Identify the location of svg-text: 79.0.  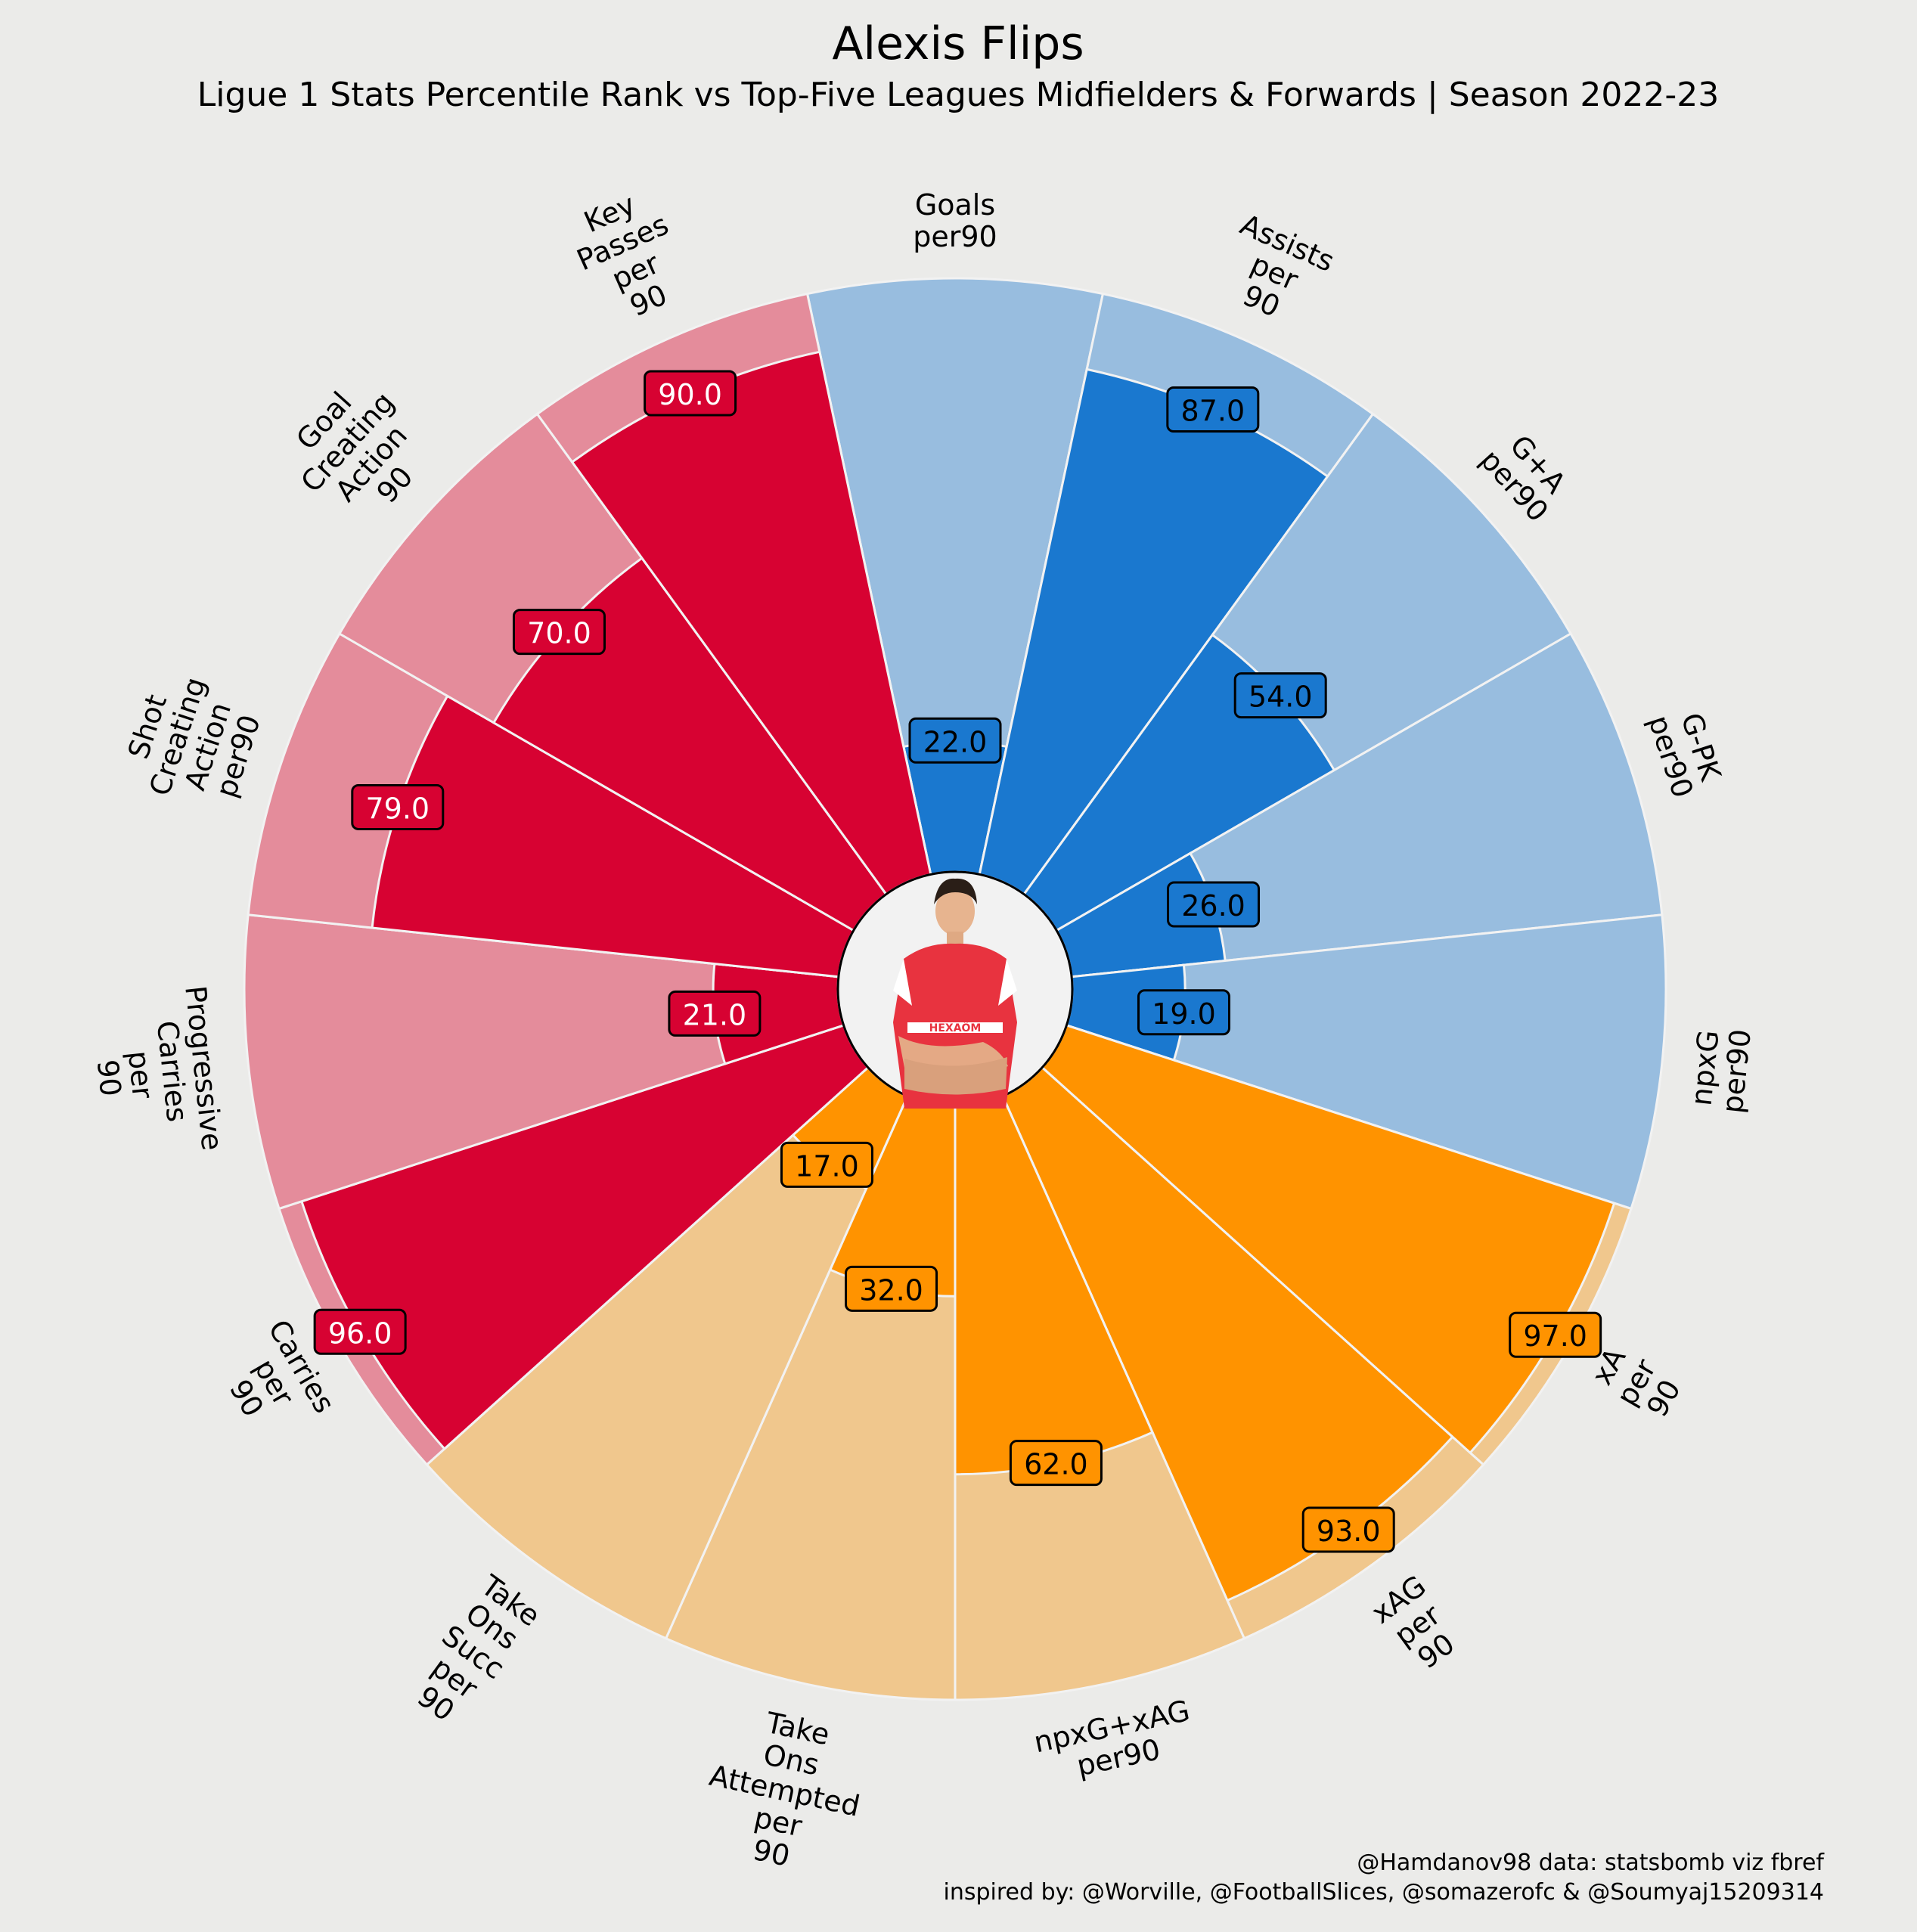
(397, 809).